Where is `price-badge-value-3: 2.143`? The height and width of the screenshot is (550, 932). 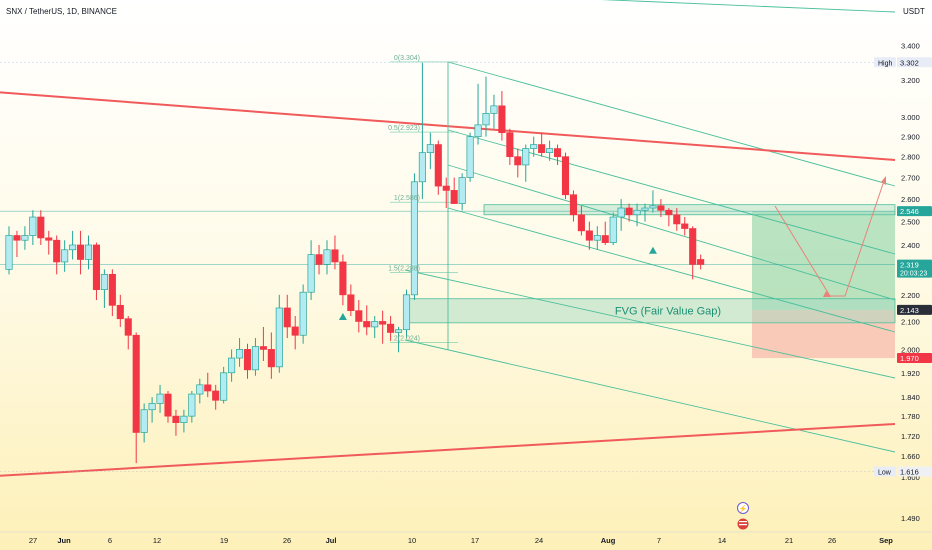 price-badge-value-3: 2.143 is located at coordinates (909, 310).